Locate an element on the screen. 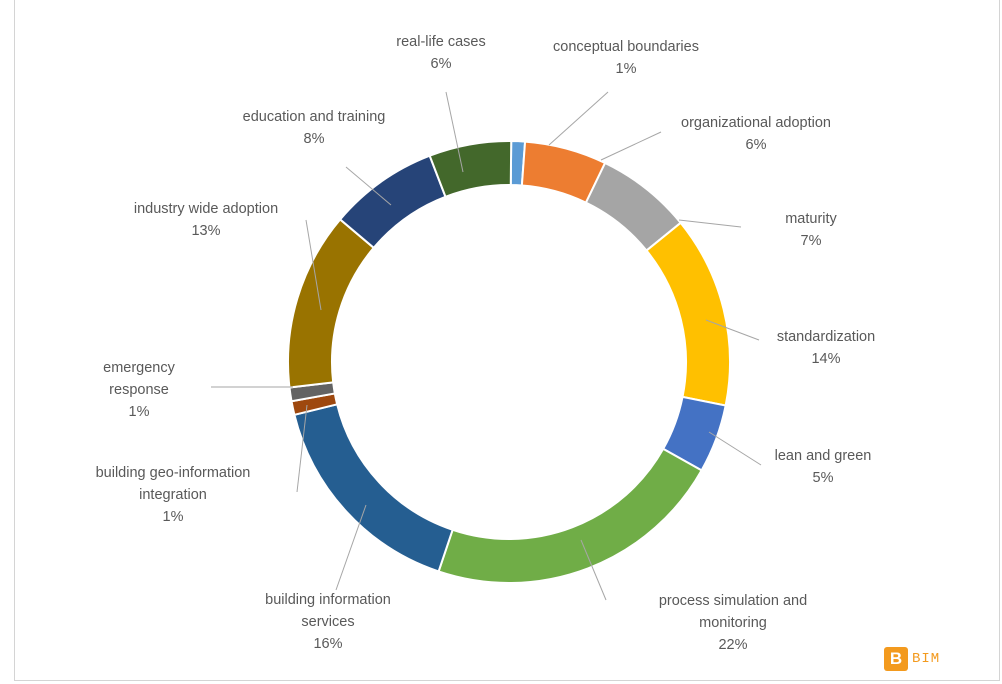  leader-line-industry-wide-adoption is located at coordinates (313, 265).